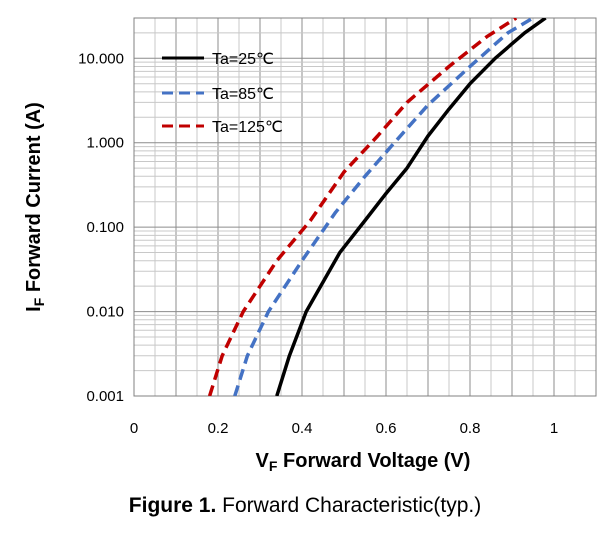 The image size is (610, 535). What do you see at coordinates (273, 466) in the screenshot?
I see `x-axis-title-sub: F` at bounding box center [273, 466].